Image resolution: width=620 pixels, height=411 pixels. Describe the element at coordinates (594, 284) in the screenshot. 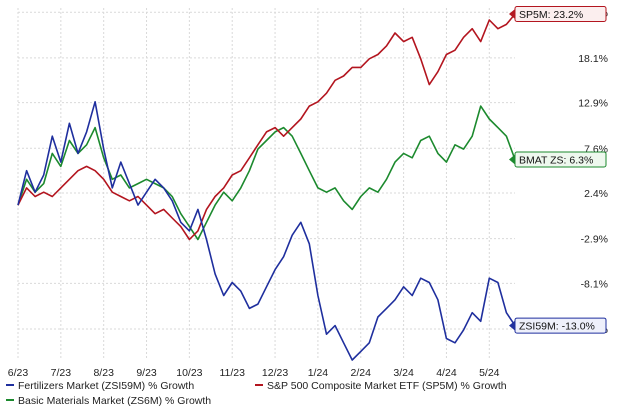

I see `y-tick-label: -8.1%` at that location.